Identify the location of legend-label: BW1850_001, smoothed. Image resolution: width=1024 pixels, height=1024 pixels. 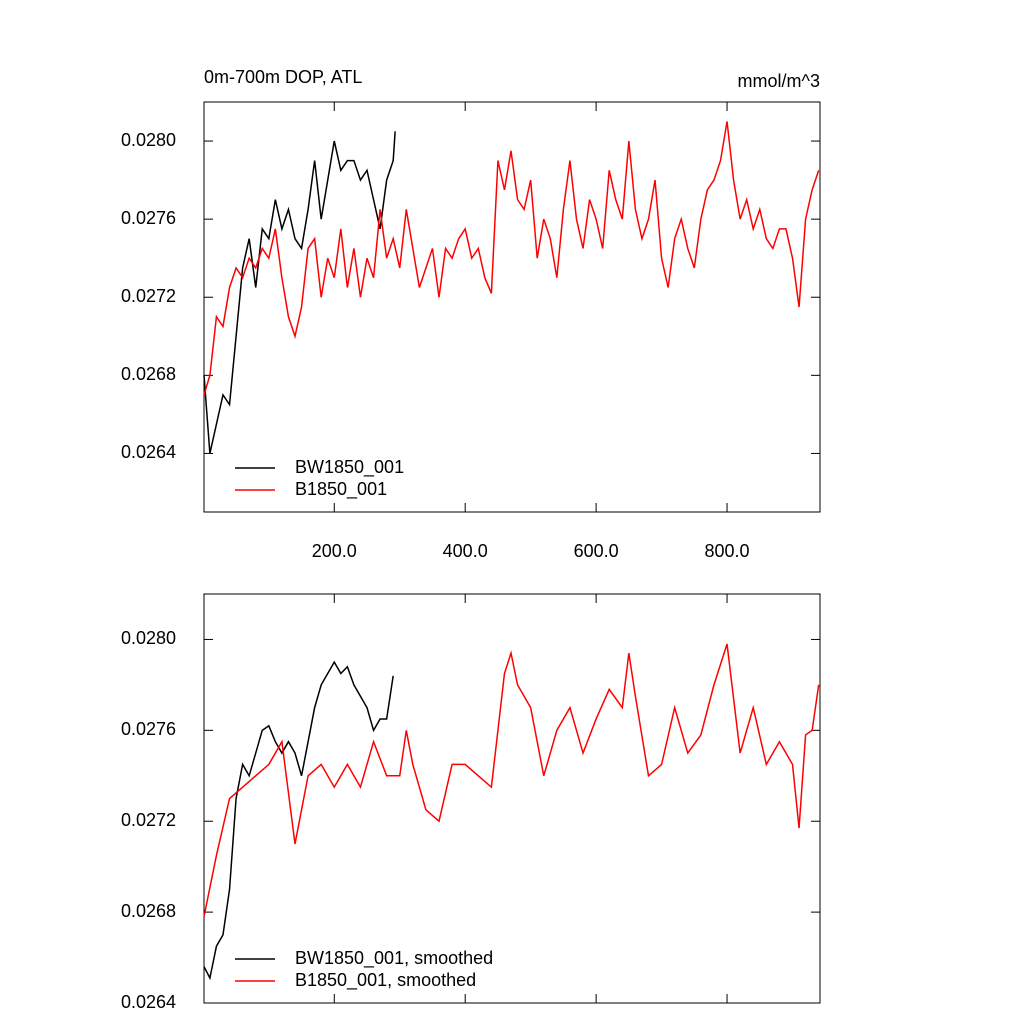
(394, 958).